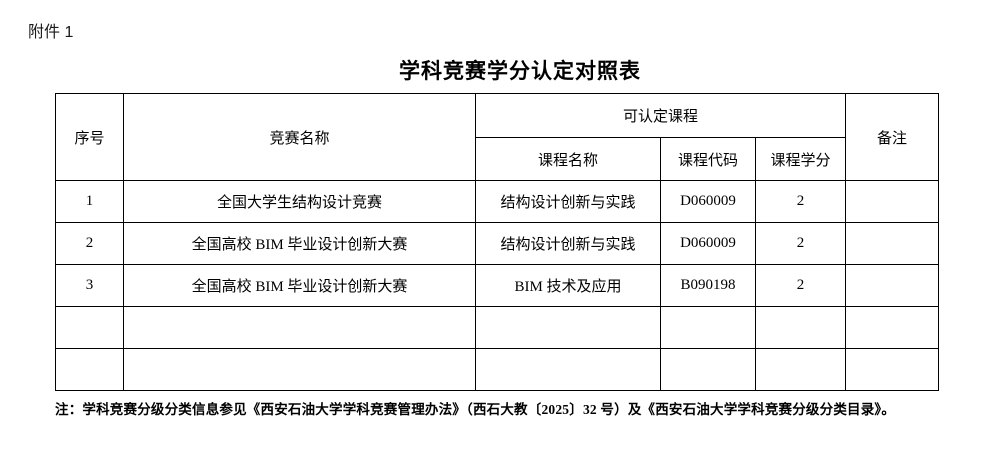 This screenshot has width=984, height=471. I want to click on header-course-name: 课程名称, so click(568, 159).